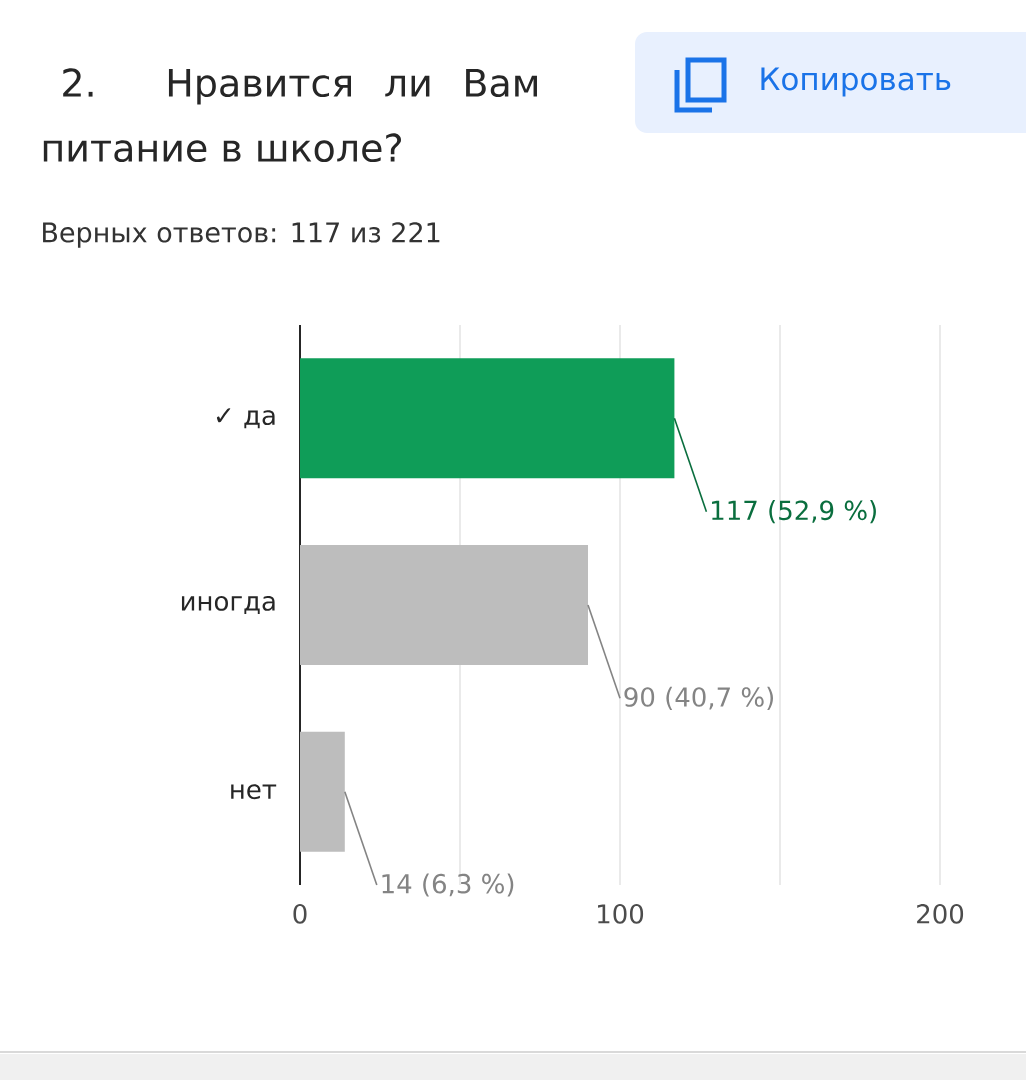 The height and width of the screenshot is (1080, 1026). What do you see at coordinates (254, 792) in the screenshot?
I see `y-tick-label: нет` at bounding box center [254, 792].